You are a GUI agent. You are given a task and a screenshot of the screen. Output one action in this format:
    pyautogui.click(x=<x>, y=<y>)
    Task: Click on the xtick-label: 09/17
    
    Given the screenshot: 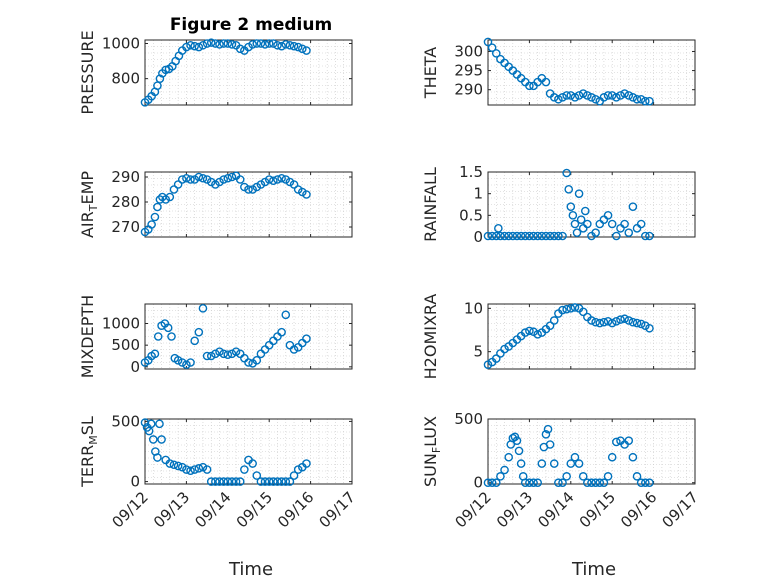 What is the action you would take?
    pyautogui.click(x=680, y=509)
    